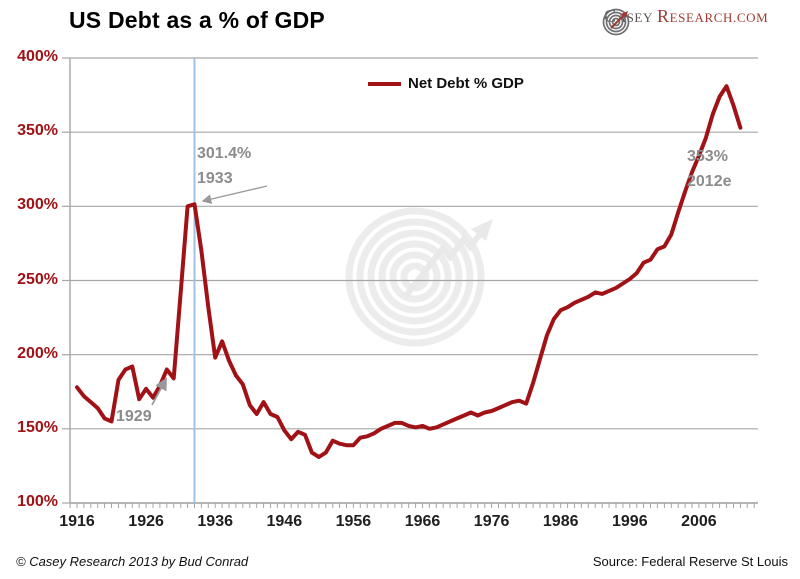 This screenshot has height=579, width=800. Describe the element at coordinates (630, 521) in the screenshot. I see `x-axis-label: 1996` at that location.